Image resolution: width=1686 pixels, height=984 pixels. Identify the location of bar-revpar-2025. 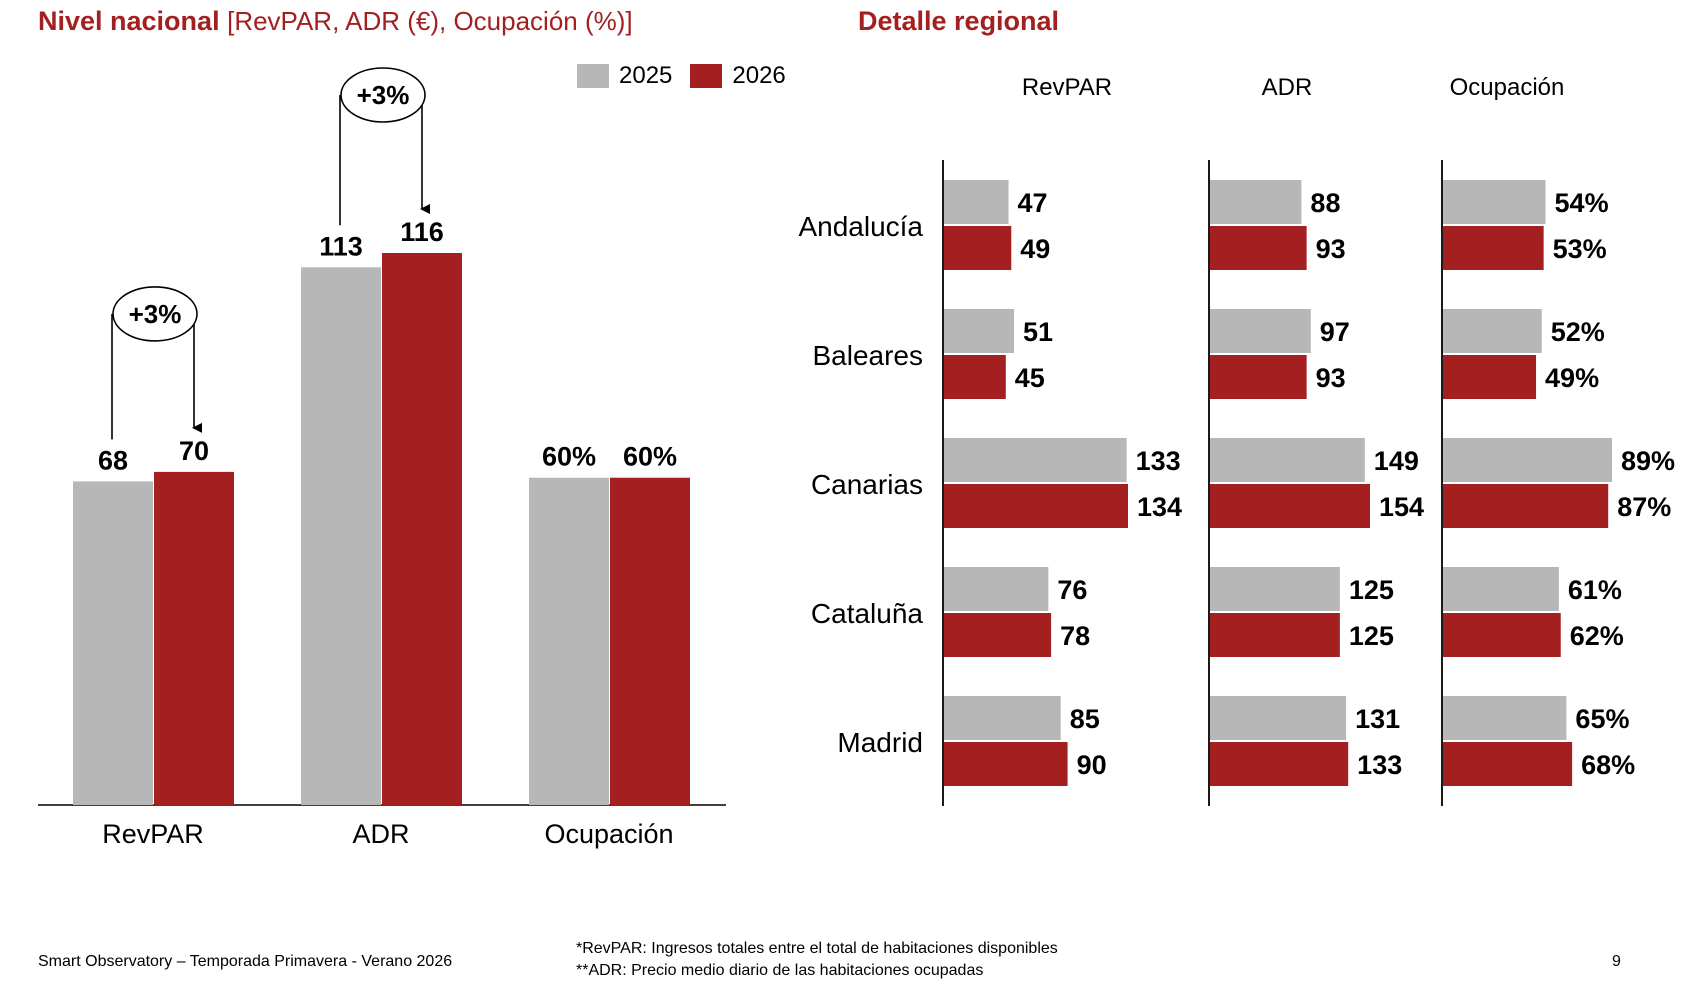
(113, 643).